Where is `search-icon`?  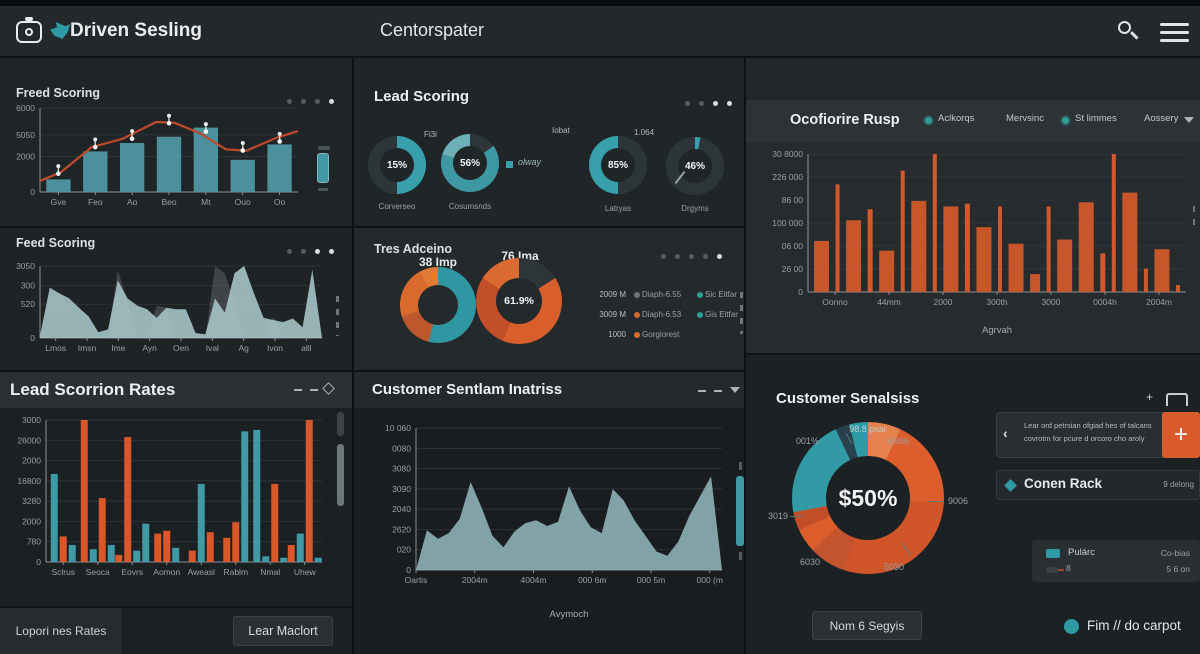
search-icon is located at coordinates (1130, 33).